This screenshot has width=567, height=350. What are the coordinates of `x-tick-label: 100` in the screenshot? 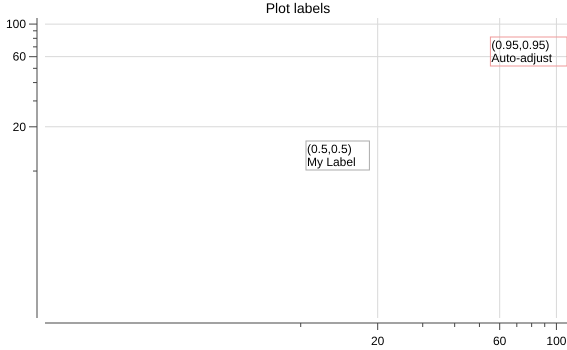 It's located at (556, 341).